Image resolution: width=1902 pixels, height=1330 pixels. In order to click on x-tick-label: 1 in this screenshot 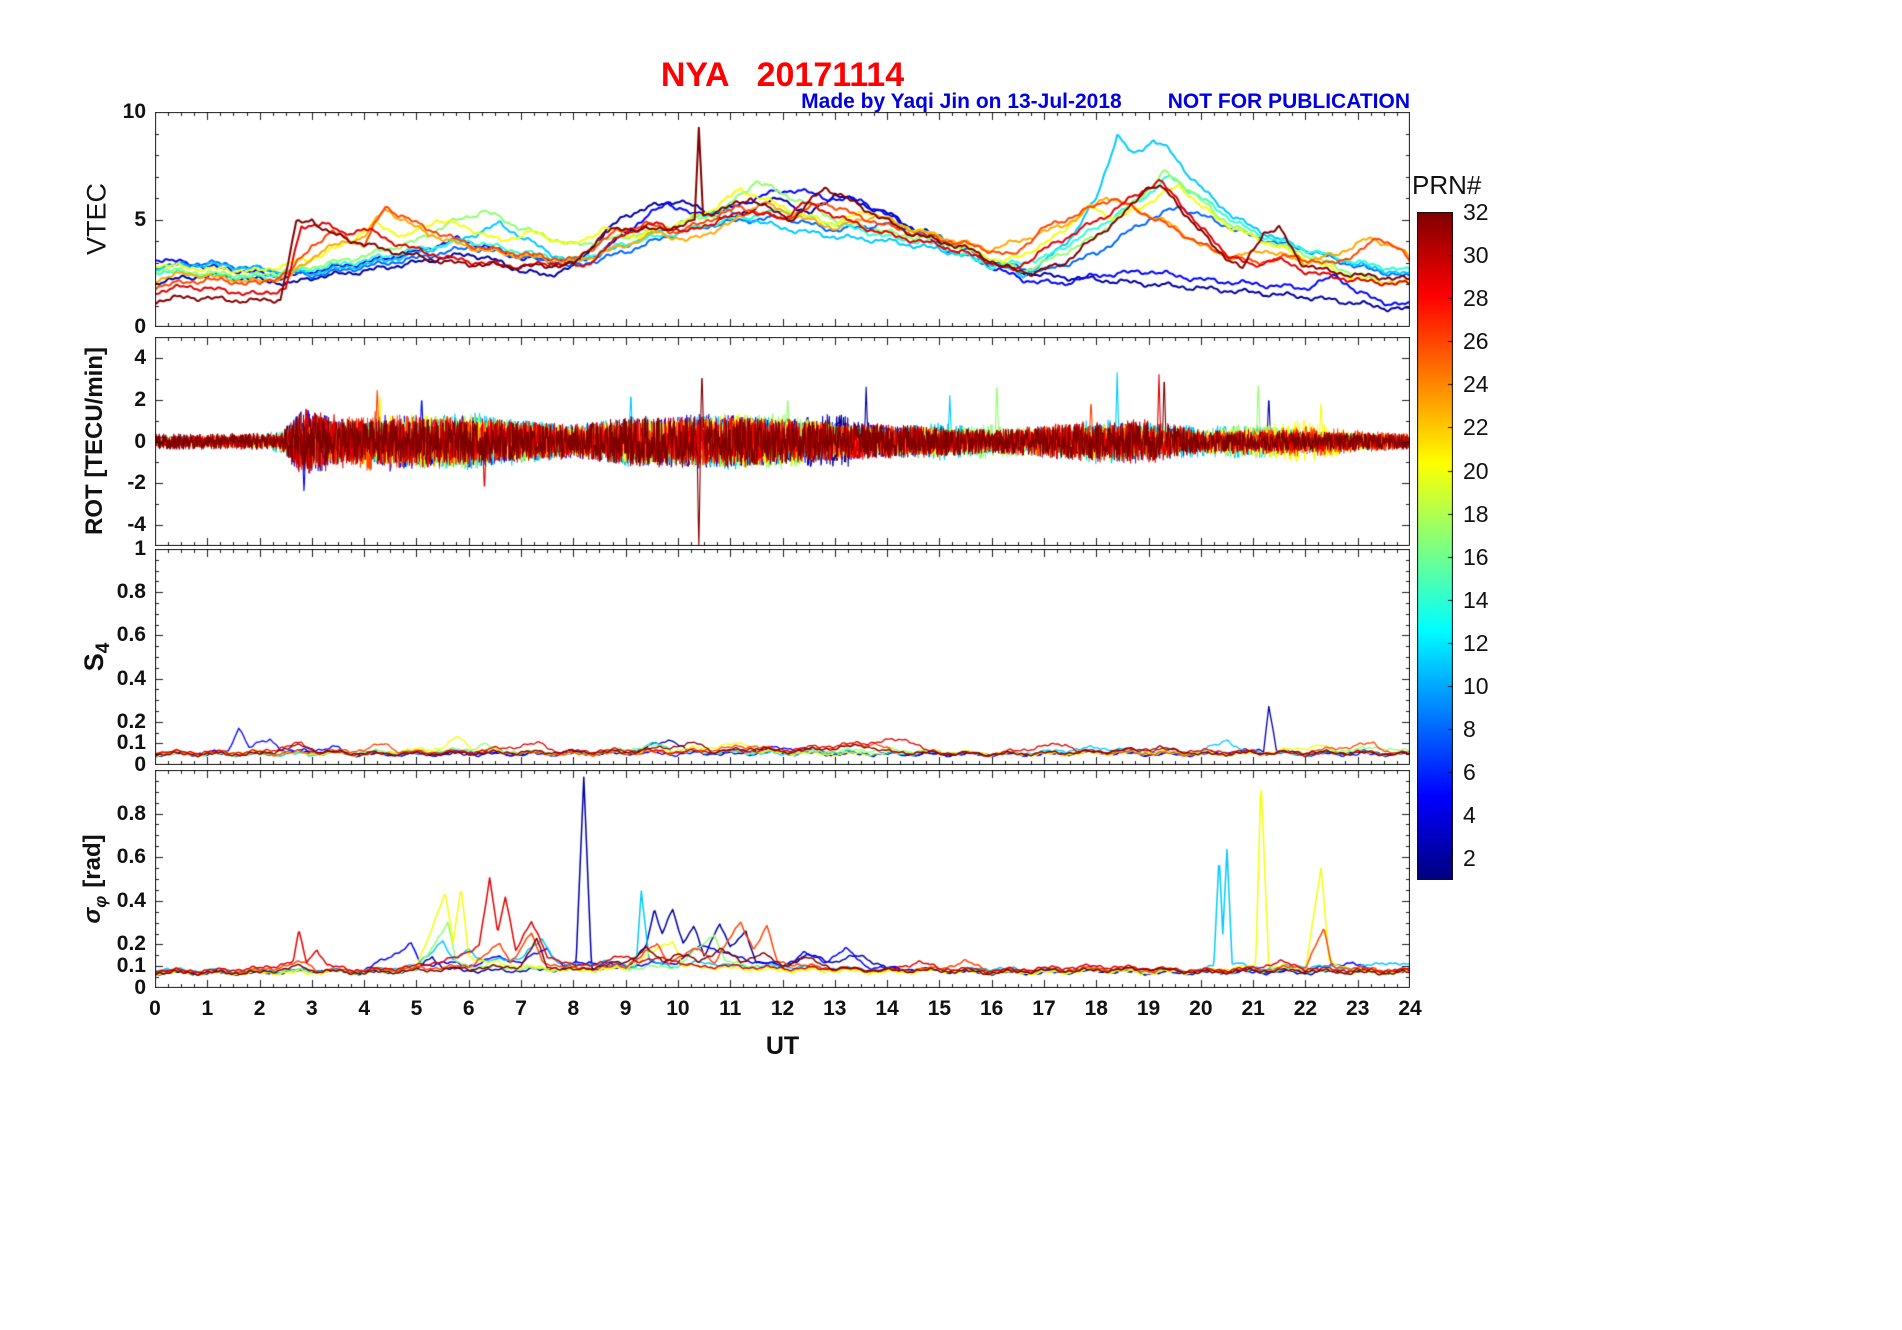, I will do `click(207, 1008)`.